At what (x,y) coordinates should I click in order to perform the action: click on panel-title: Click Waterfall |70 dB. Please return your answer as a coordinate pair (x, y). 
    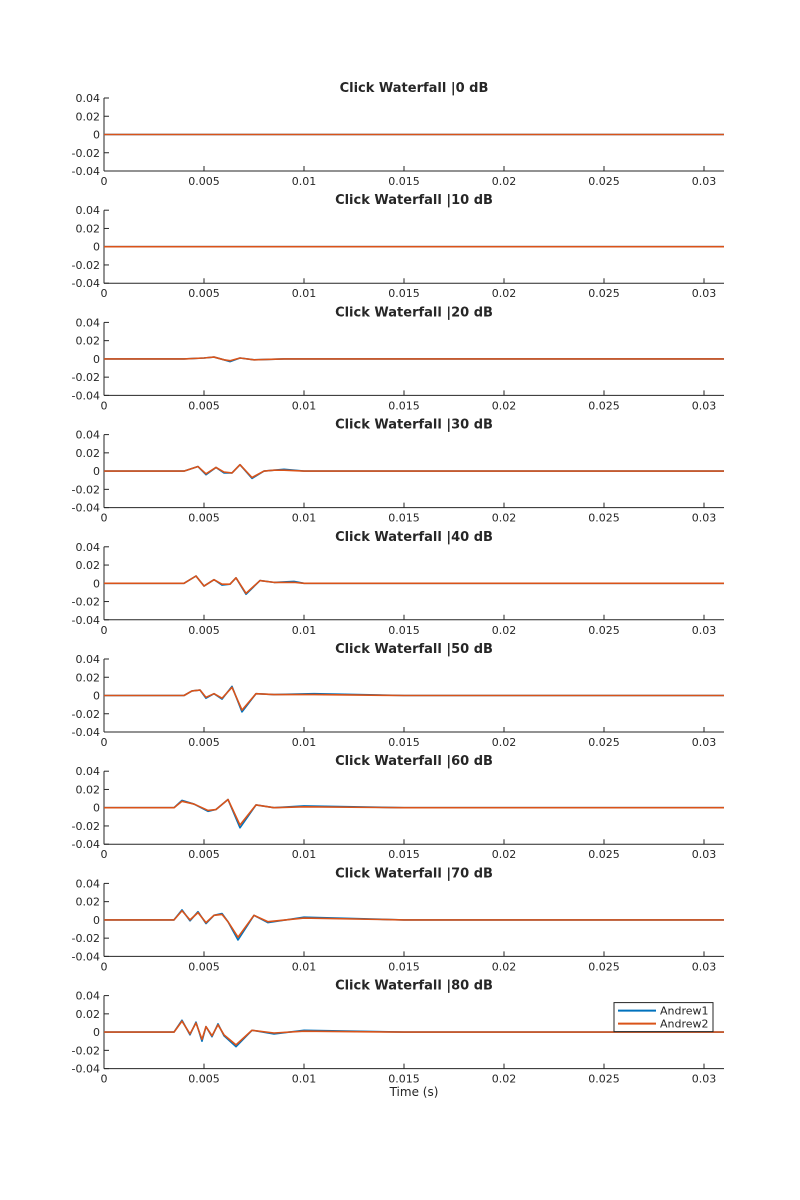
    Looking at the image, I should click on (414, 873).